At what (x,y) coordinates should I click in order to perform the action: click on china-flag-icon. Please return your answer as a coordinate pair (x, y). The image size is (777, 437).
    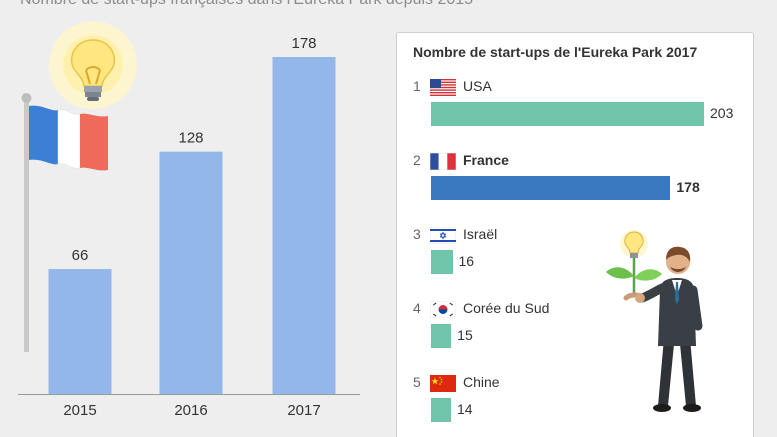
    Looking at the image, I should click on (443, 383).